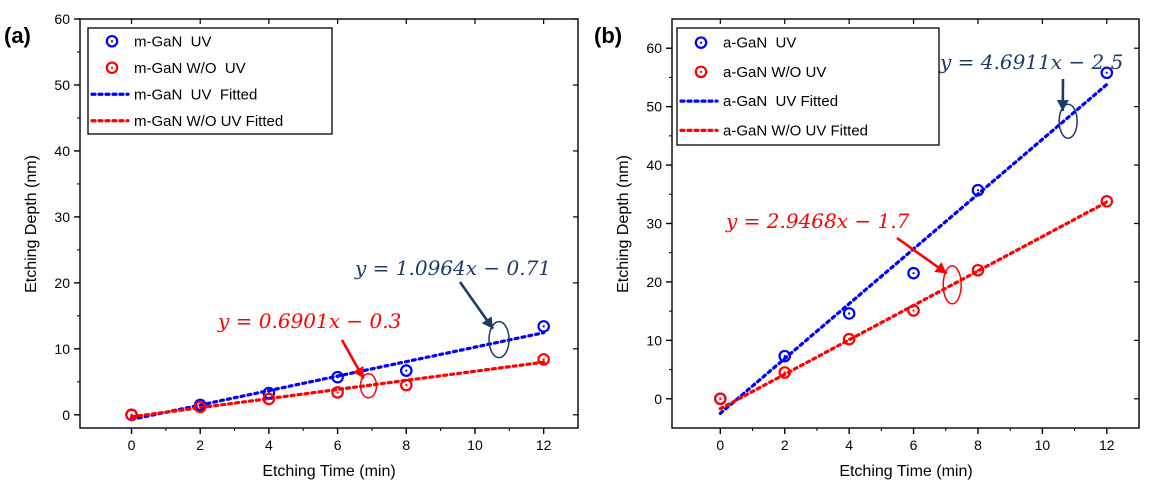  I want to click on fit-equation: y = 4.6911x − 2.5, so click(1031, 62).